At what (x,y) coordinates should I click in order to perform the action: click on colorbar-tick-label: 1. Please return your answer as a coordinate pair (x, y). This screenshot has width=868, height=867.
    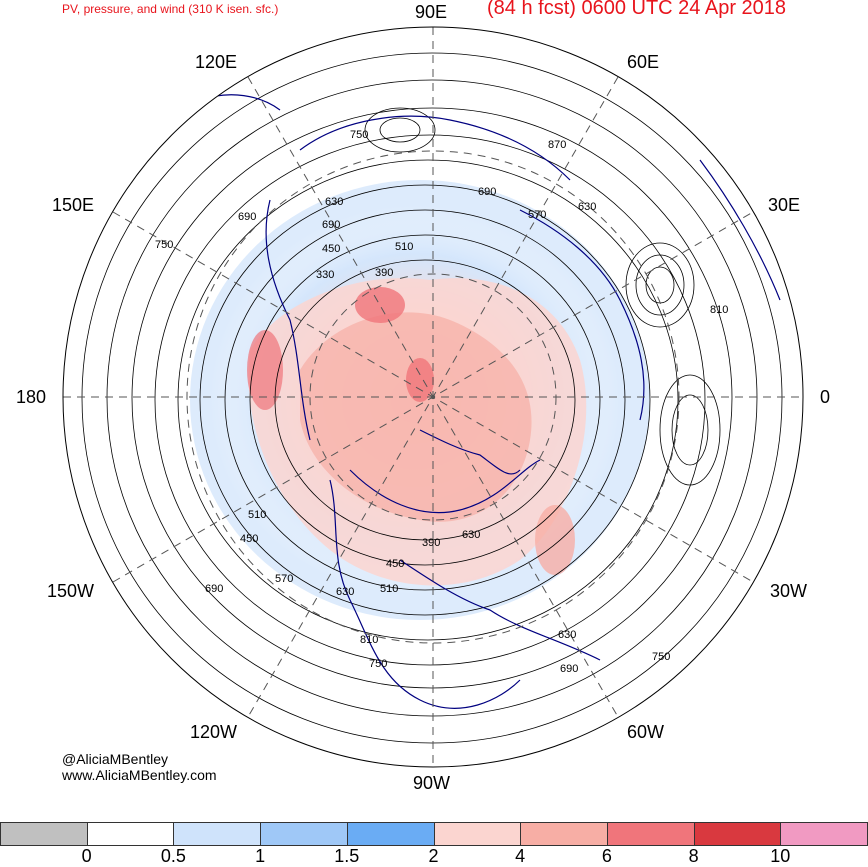
    Looking at the image, I should click on (260, 856).